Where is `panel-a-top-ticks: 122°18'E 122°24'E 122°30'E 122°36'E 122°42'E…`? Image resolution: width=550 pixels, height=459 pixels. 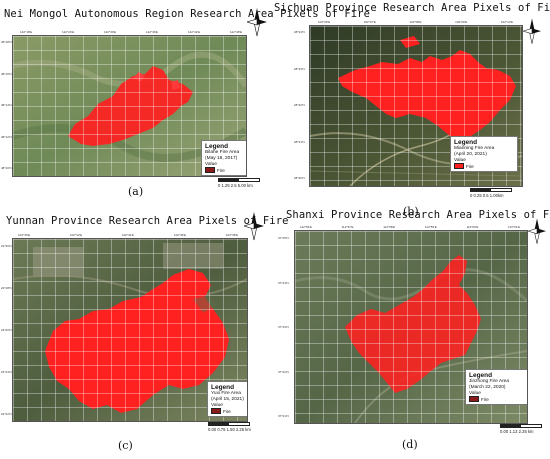 panel-a-top-ticks: 122°18'E 122°24'E 122°30'E 122°36'E 122°42'E… is located at coordinates (131, 32).